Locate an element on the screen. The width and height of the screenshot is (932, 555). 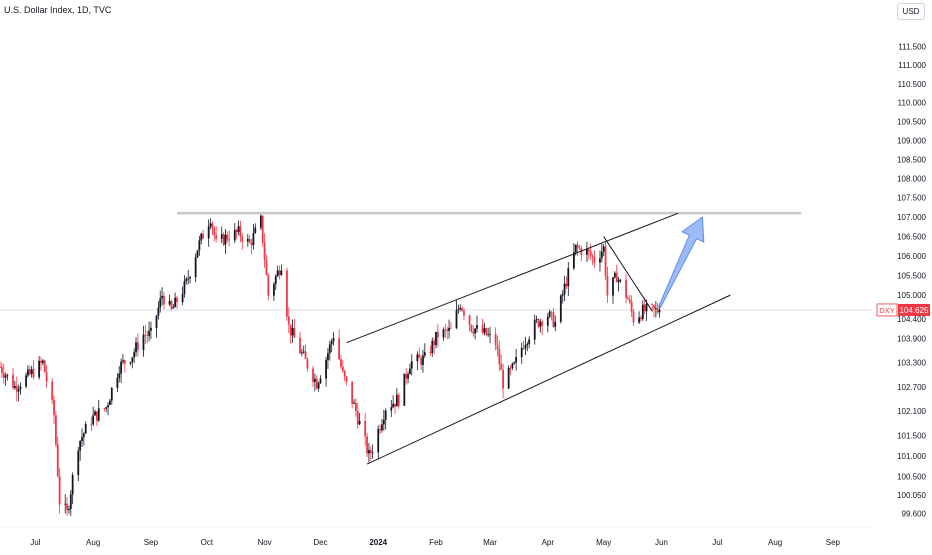
price-tick-label: 102.700 is located at coordinates (911, 387).